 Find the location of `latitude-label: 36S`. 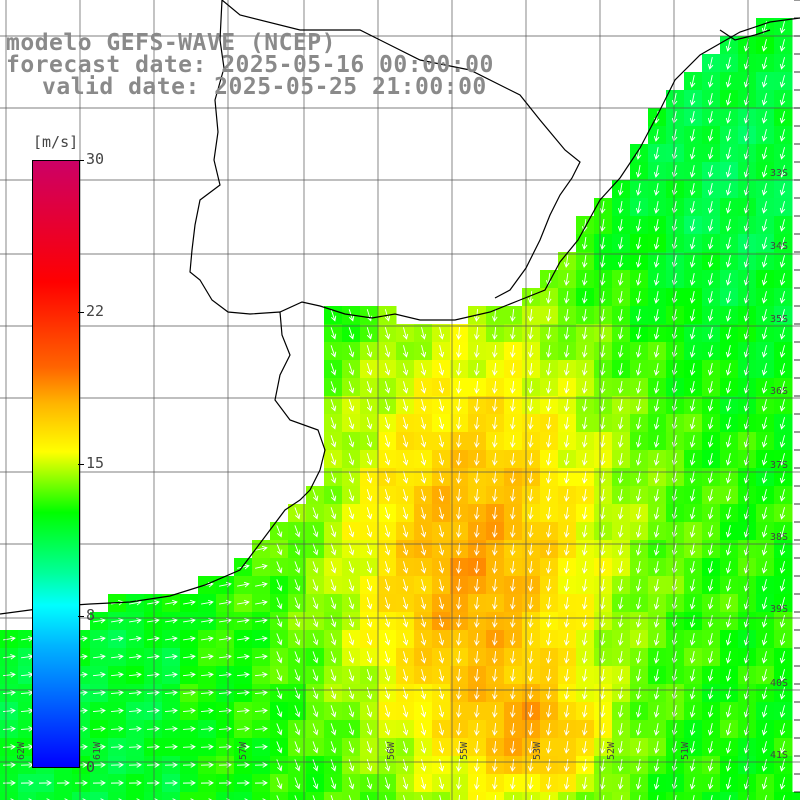

latitude-label: 36S is located at coordinates (779, 391).